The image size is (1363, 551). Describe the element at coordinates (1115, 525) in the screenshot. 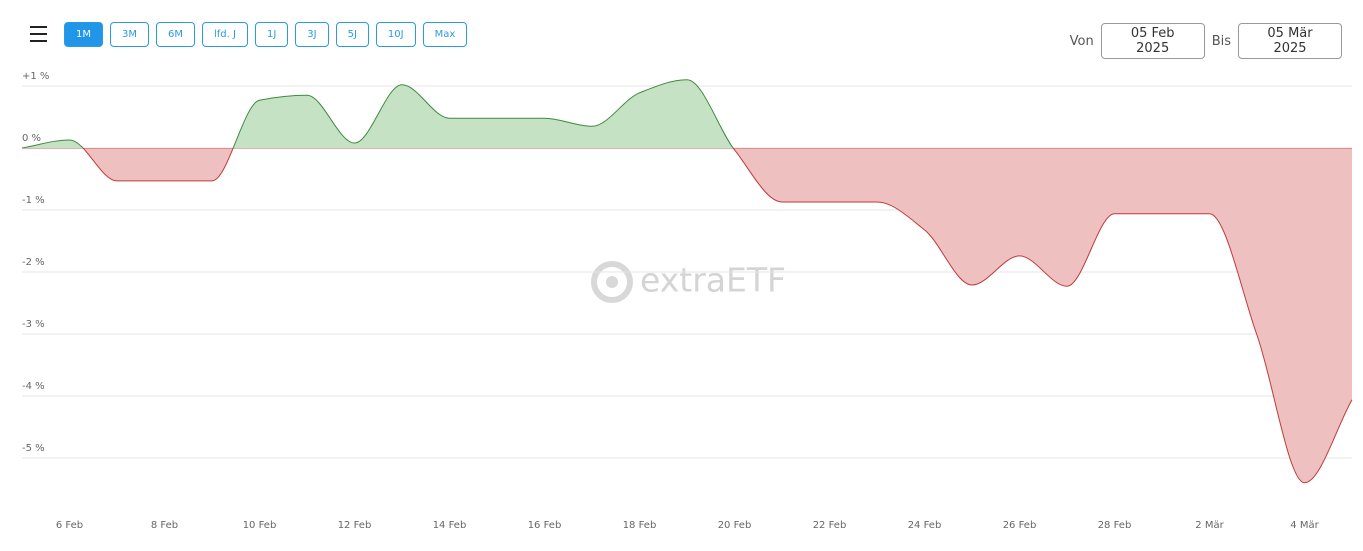

I see `x-tick-label: 28 Feb` at that location.